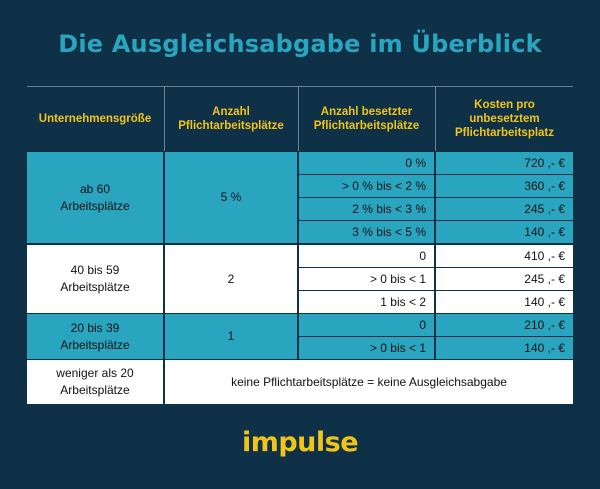 Image resolution: width=600 pixels, height=489 pixels. What do you see at coordinates (95, 382) in the screenshot?
I see `size-cell: weniger als 20 Arbeitsplätze` at bounding box center [95, 382].